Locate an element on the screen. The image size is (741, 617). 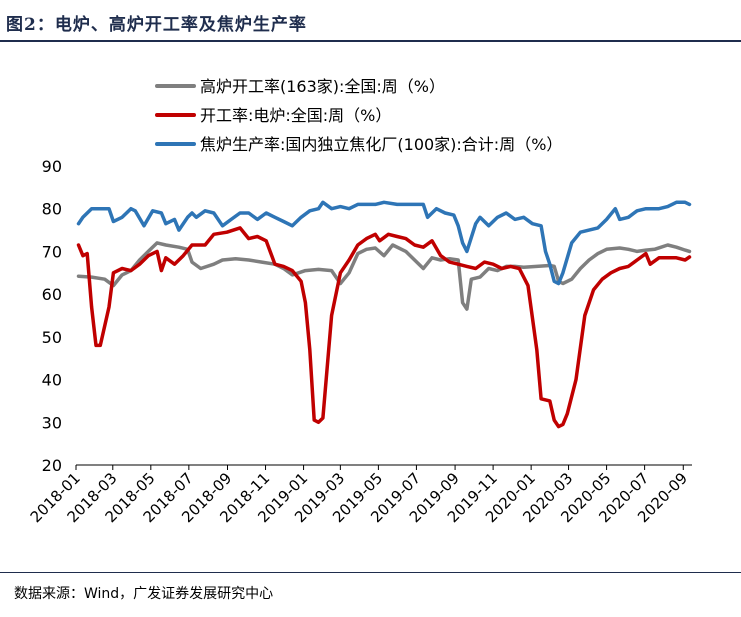
legend-label: 开工率:电炉:全国:周（%） is located at coordinates (295, 115).